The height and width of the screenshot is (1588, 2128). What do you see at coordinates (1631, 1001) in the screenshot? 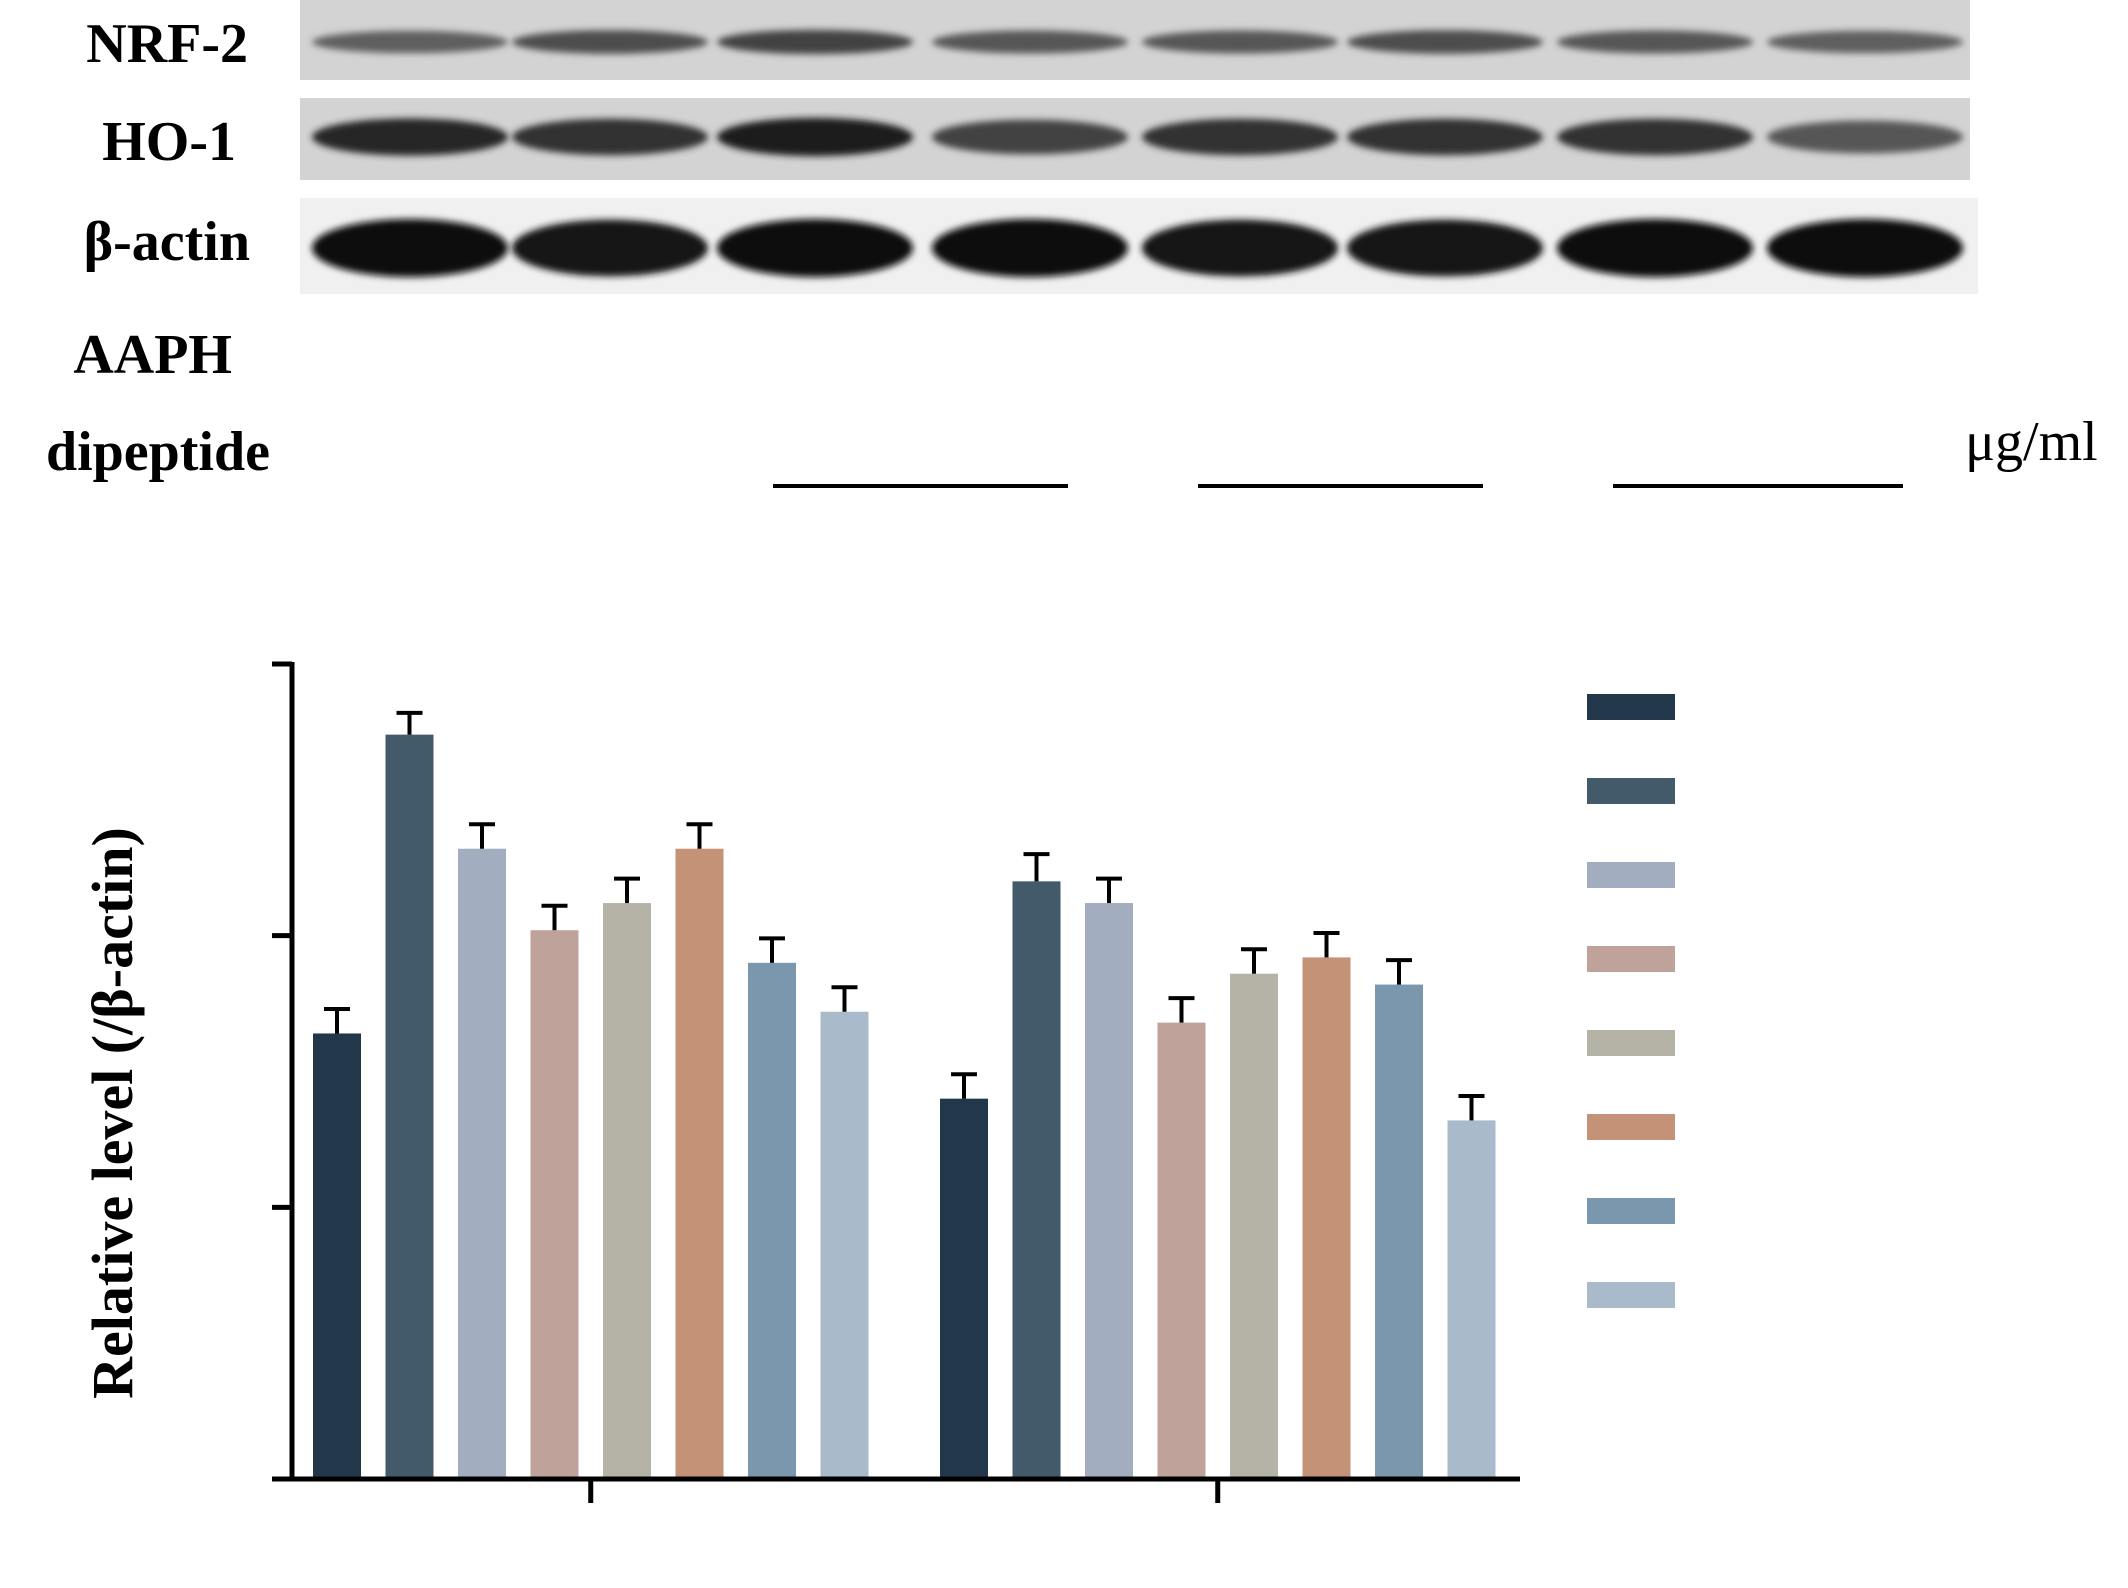
I see `legend` at bounding box center [1631, 1001].